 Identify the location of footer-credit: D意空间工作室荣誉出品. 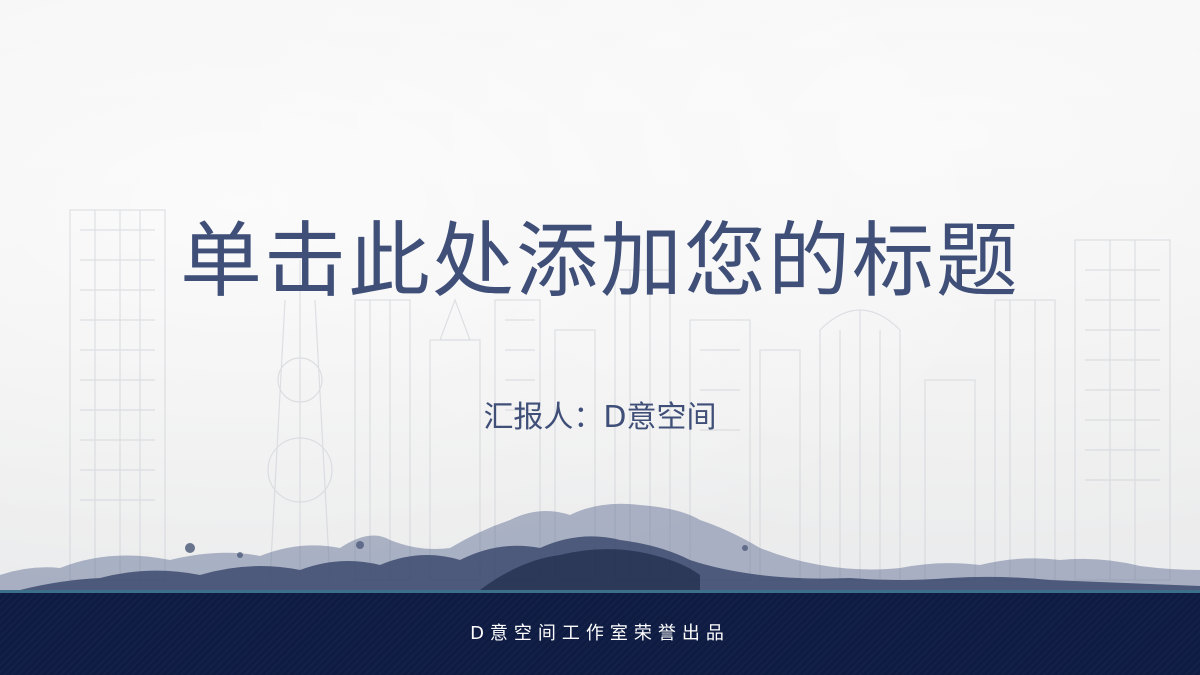
(600, 633).